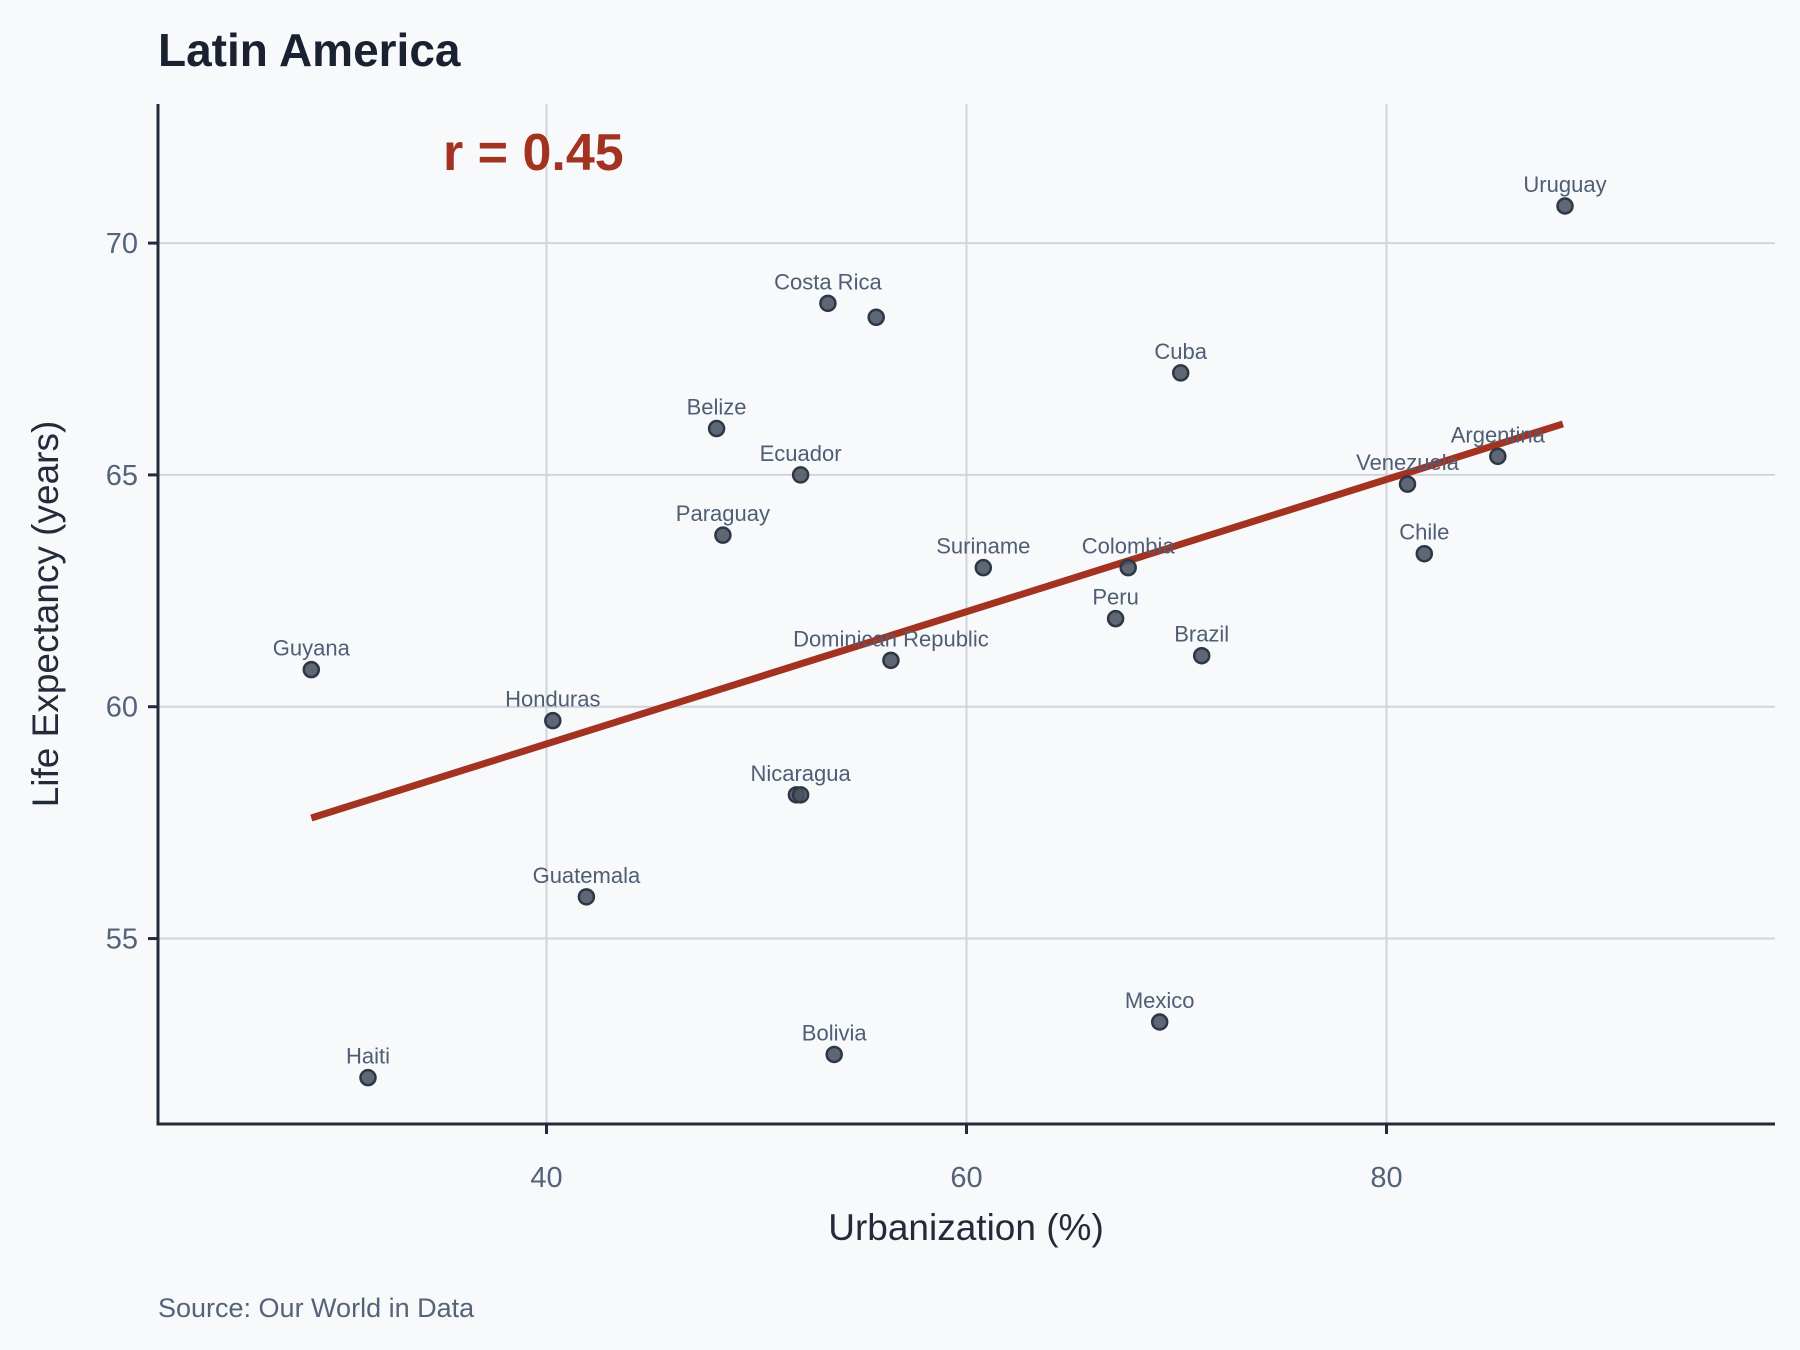  What do you see at coordinates (800, 773) in the screenshot?
I see `point-label: Nicaragua` at bounding box center [800, 773].